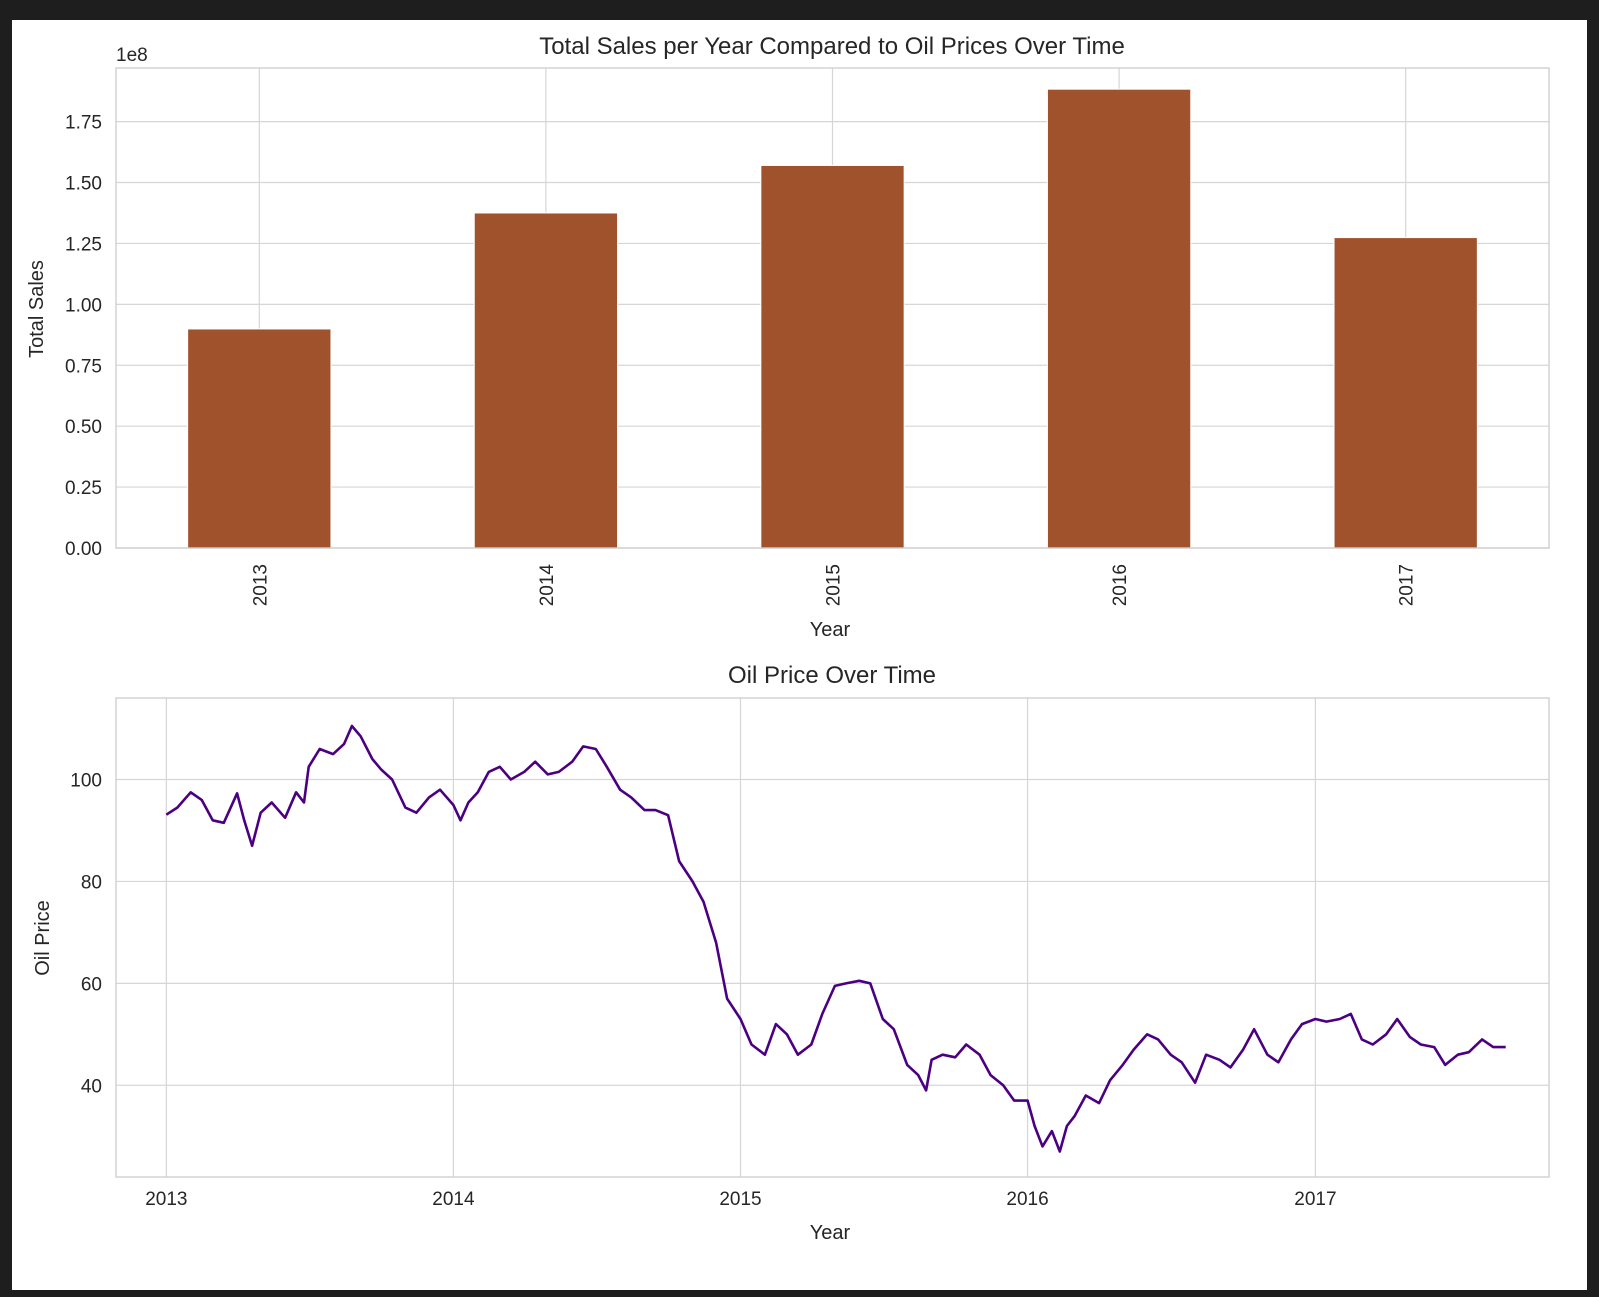 Image resolution: width=1599 pixels, height=1297 pixels. Describe the element at coordinates (91, 882) in the screenshot. I see `line-y-tick-label: 80` at that location.